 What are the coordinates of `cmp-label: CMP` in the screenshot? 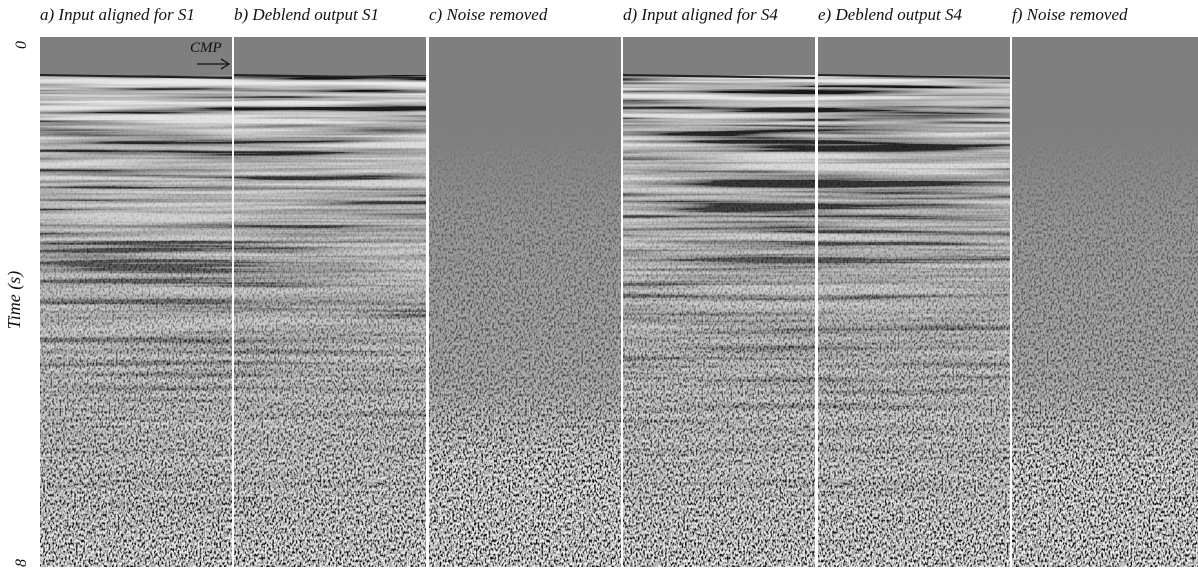 It's located at (206, 48).